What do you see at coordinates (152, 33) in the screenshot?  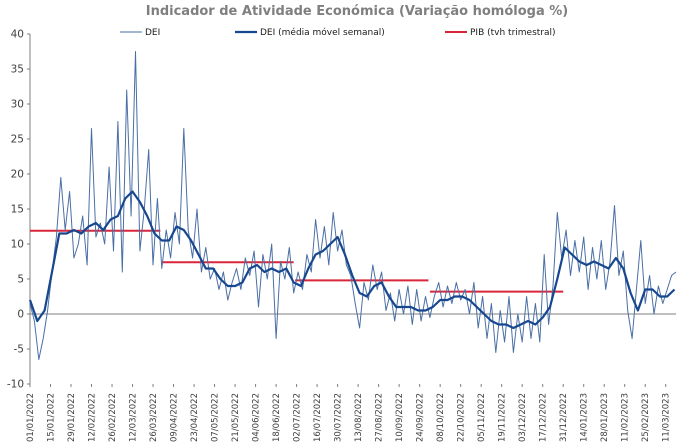 I see `legend-label: DEI` at bounding box center [152, 33].